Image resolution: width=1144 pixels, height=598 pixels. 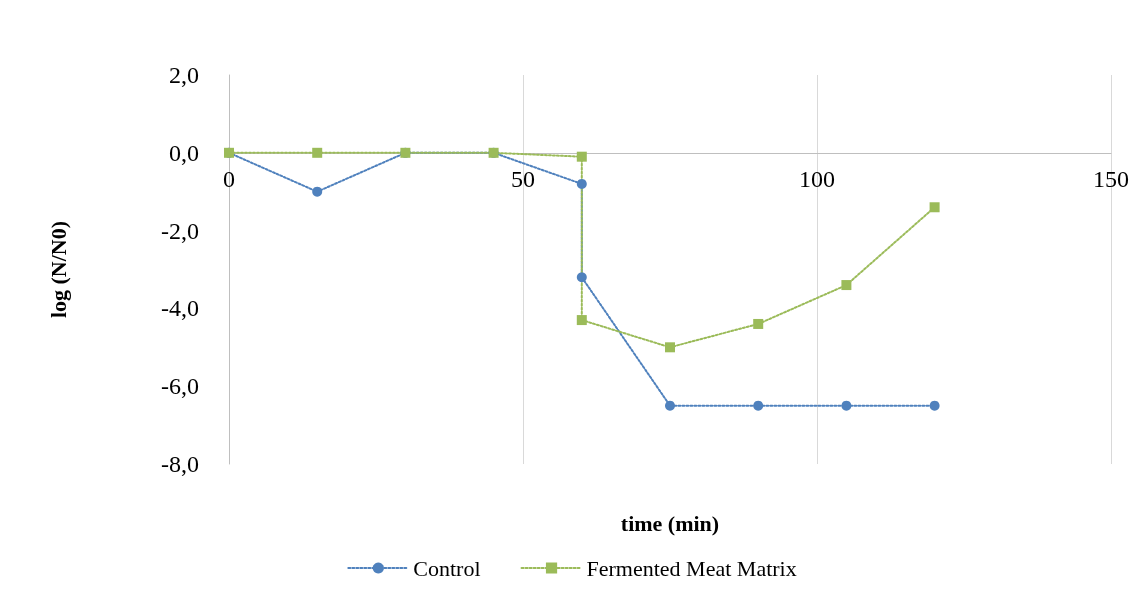 I want to click on y-tick-label: 0,0, so click(x=184, y=152).